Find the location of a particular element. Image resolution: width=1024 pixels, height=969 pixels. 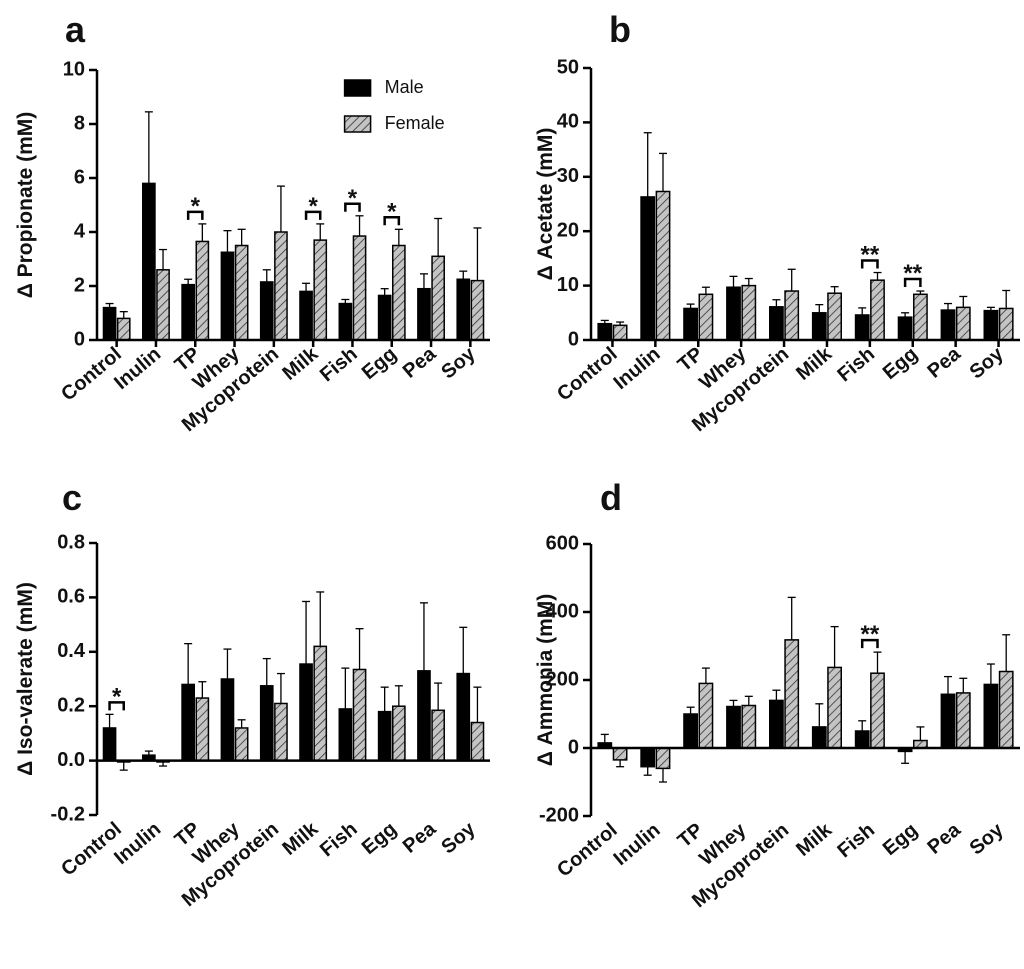

y-tick-label: 50 is located at coordinates (568, 67).